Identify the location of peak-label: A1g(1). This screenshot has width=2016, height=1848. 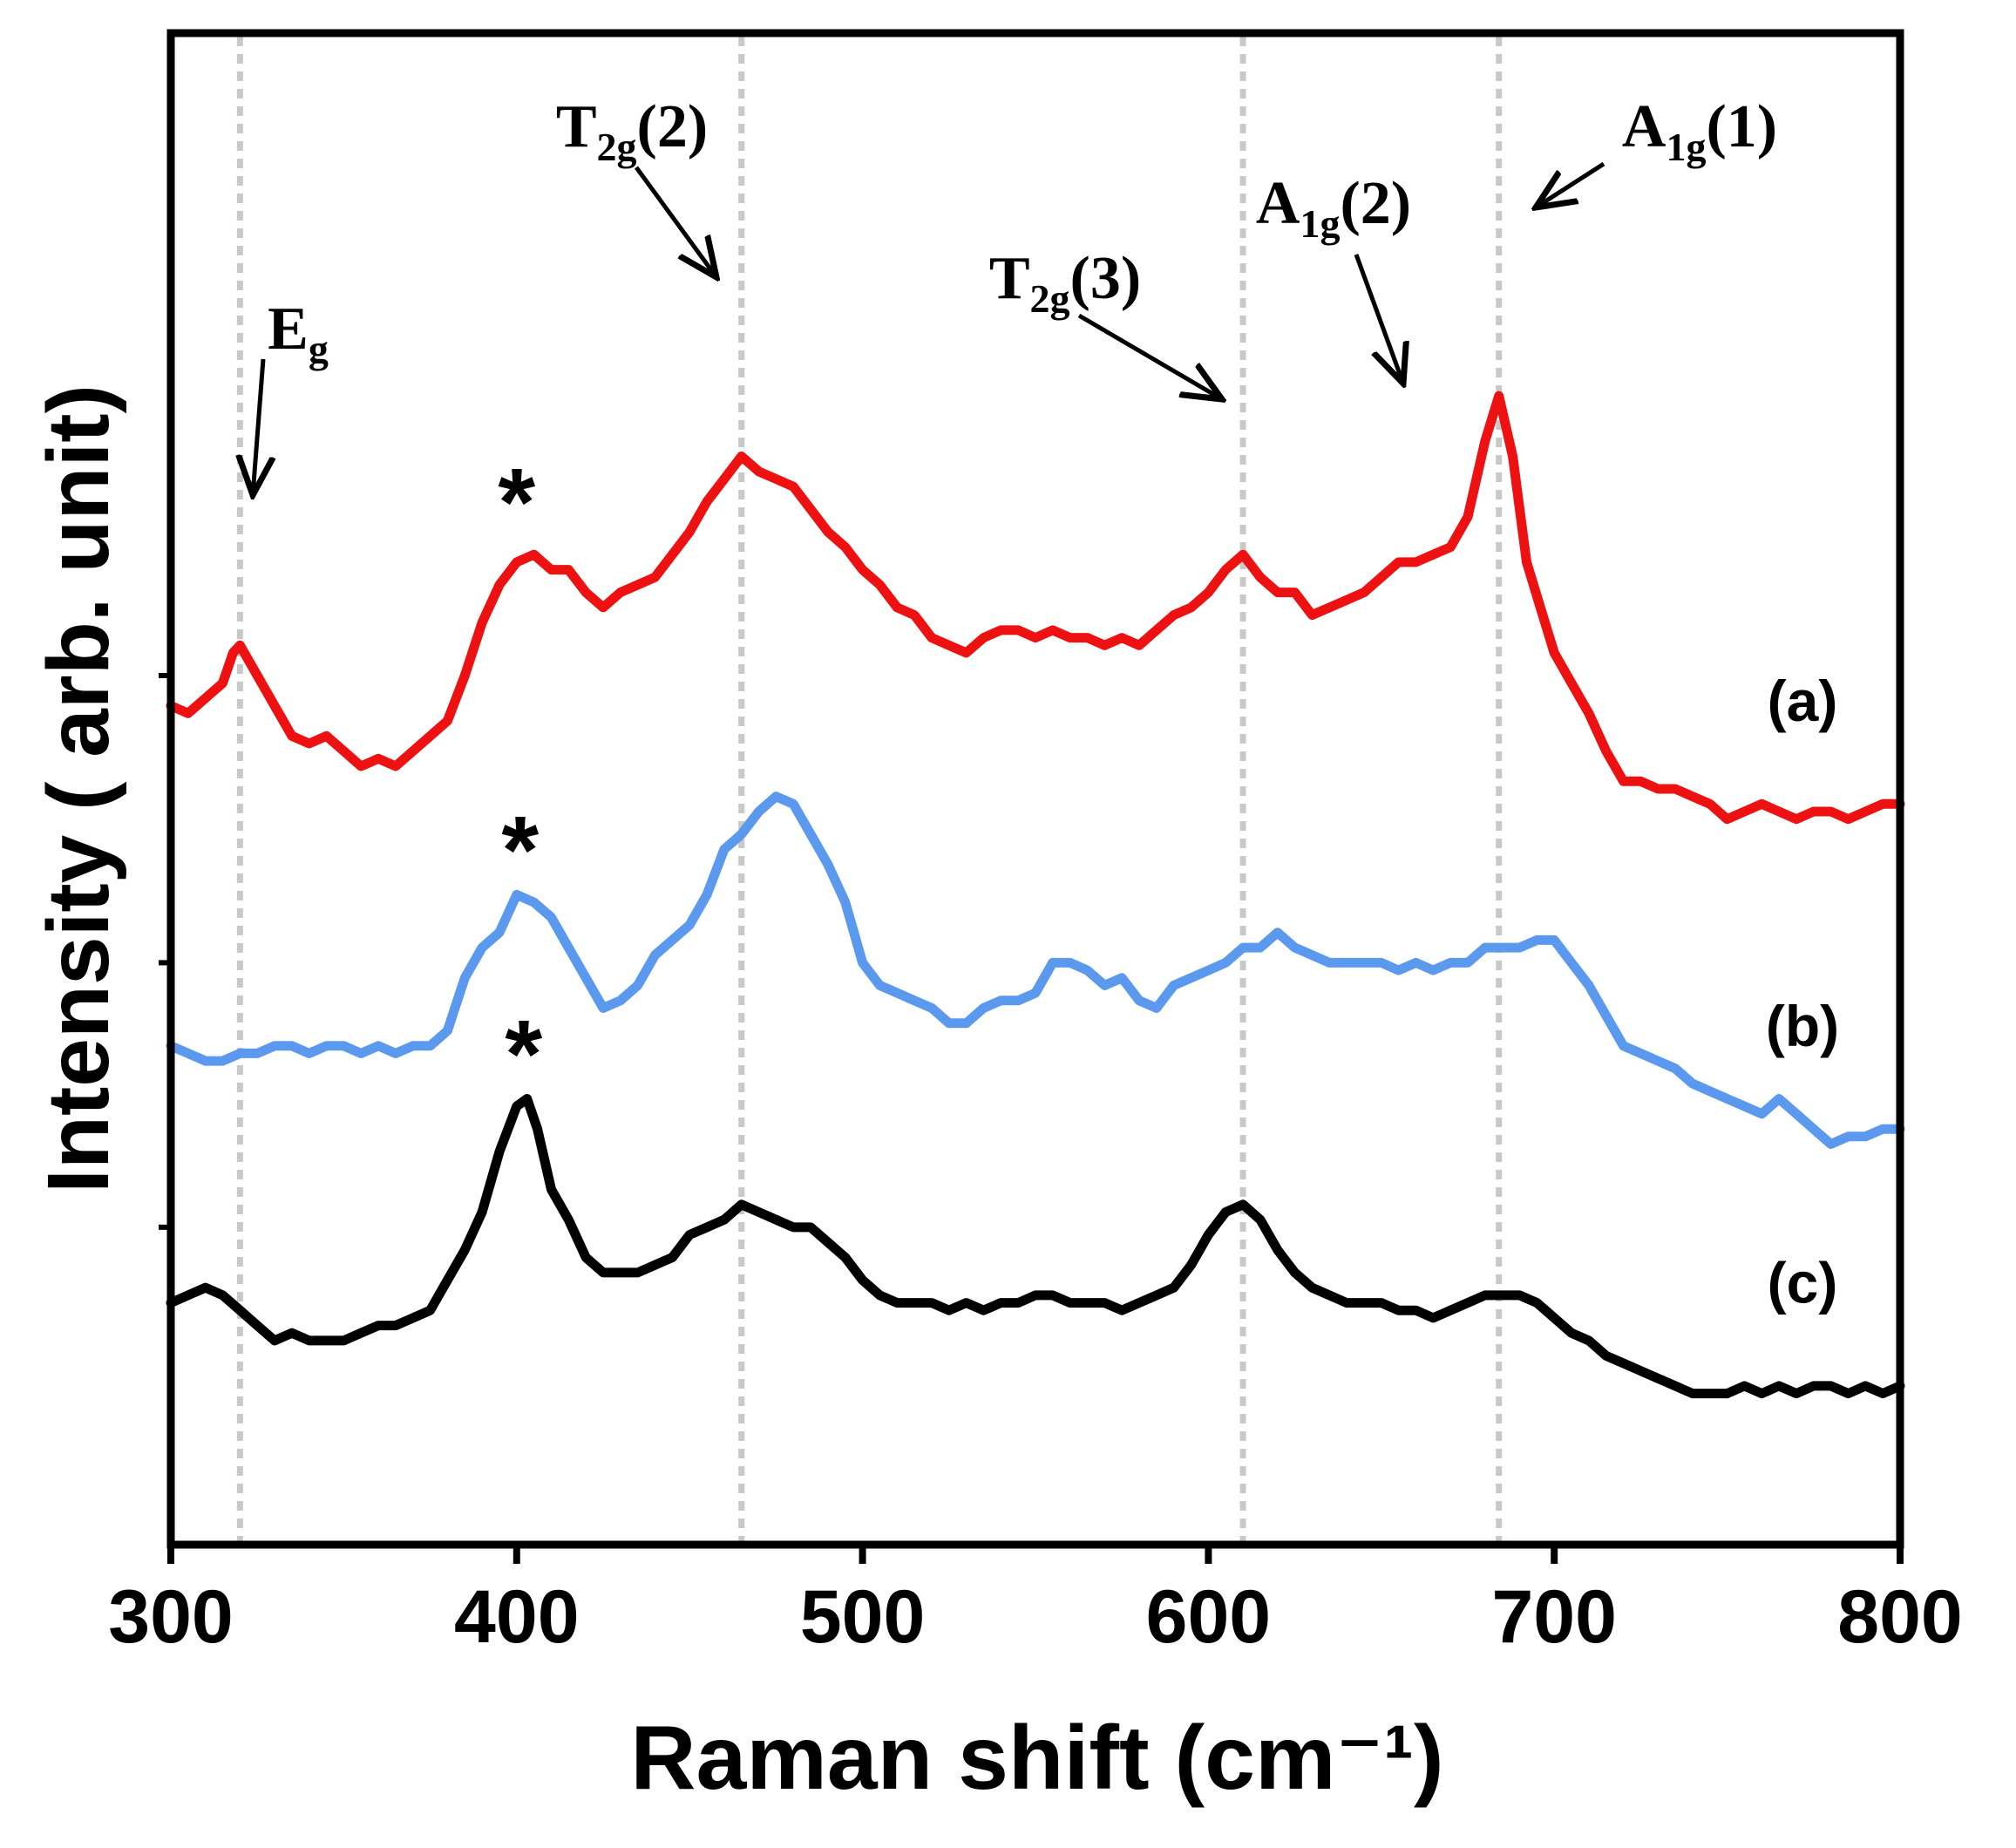
(1699, 131).